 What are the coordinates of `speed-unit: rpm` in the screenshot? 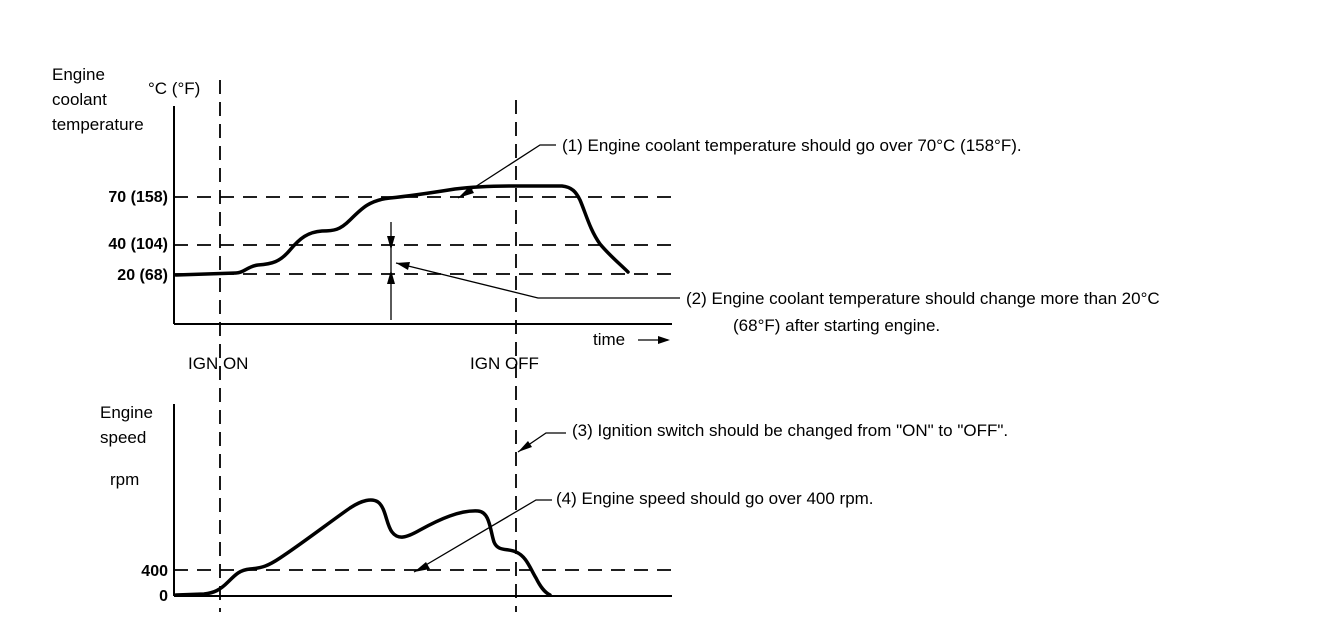 It's located at (124, 479).